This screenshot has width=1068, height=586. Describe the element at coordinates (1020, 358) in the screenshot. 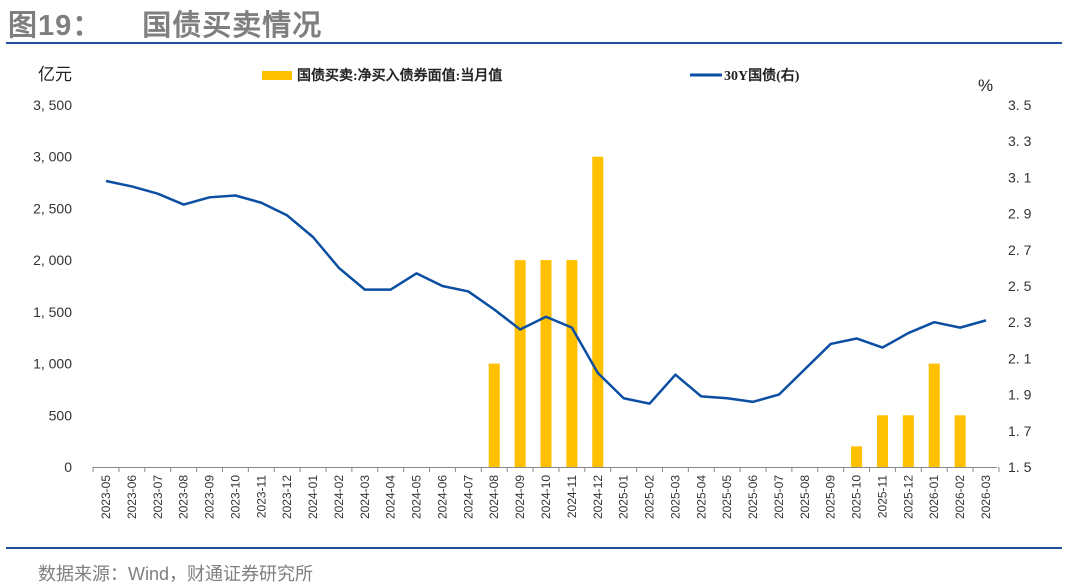

I see `right-tick-label: 2. 1` at that location.